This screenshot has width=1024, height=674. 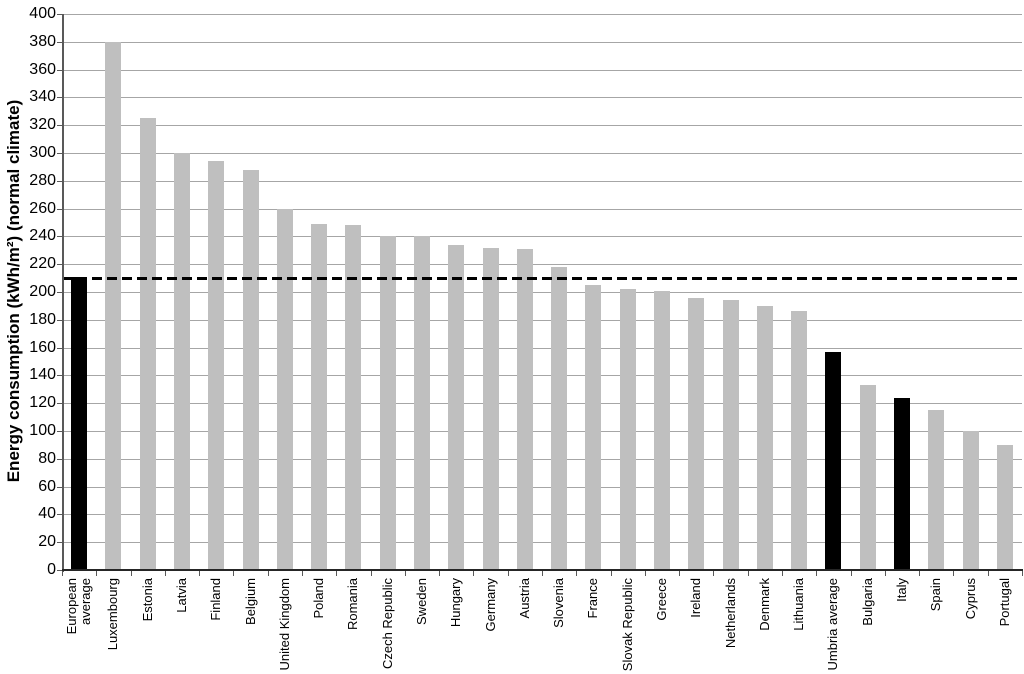 I want to click on y-tick-label-120: 120, so click(x=42, y=402).